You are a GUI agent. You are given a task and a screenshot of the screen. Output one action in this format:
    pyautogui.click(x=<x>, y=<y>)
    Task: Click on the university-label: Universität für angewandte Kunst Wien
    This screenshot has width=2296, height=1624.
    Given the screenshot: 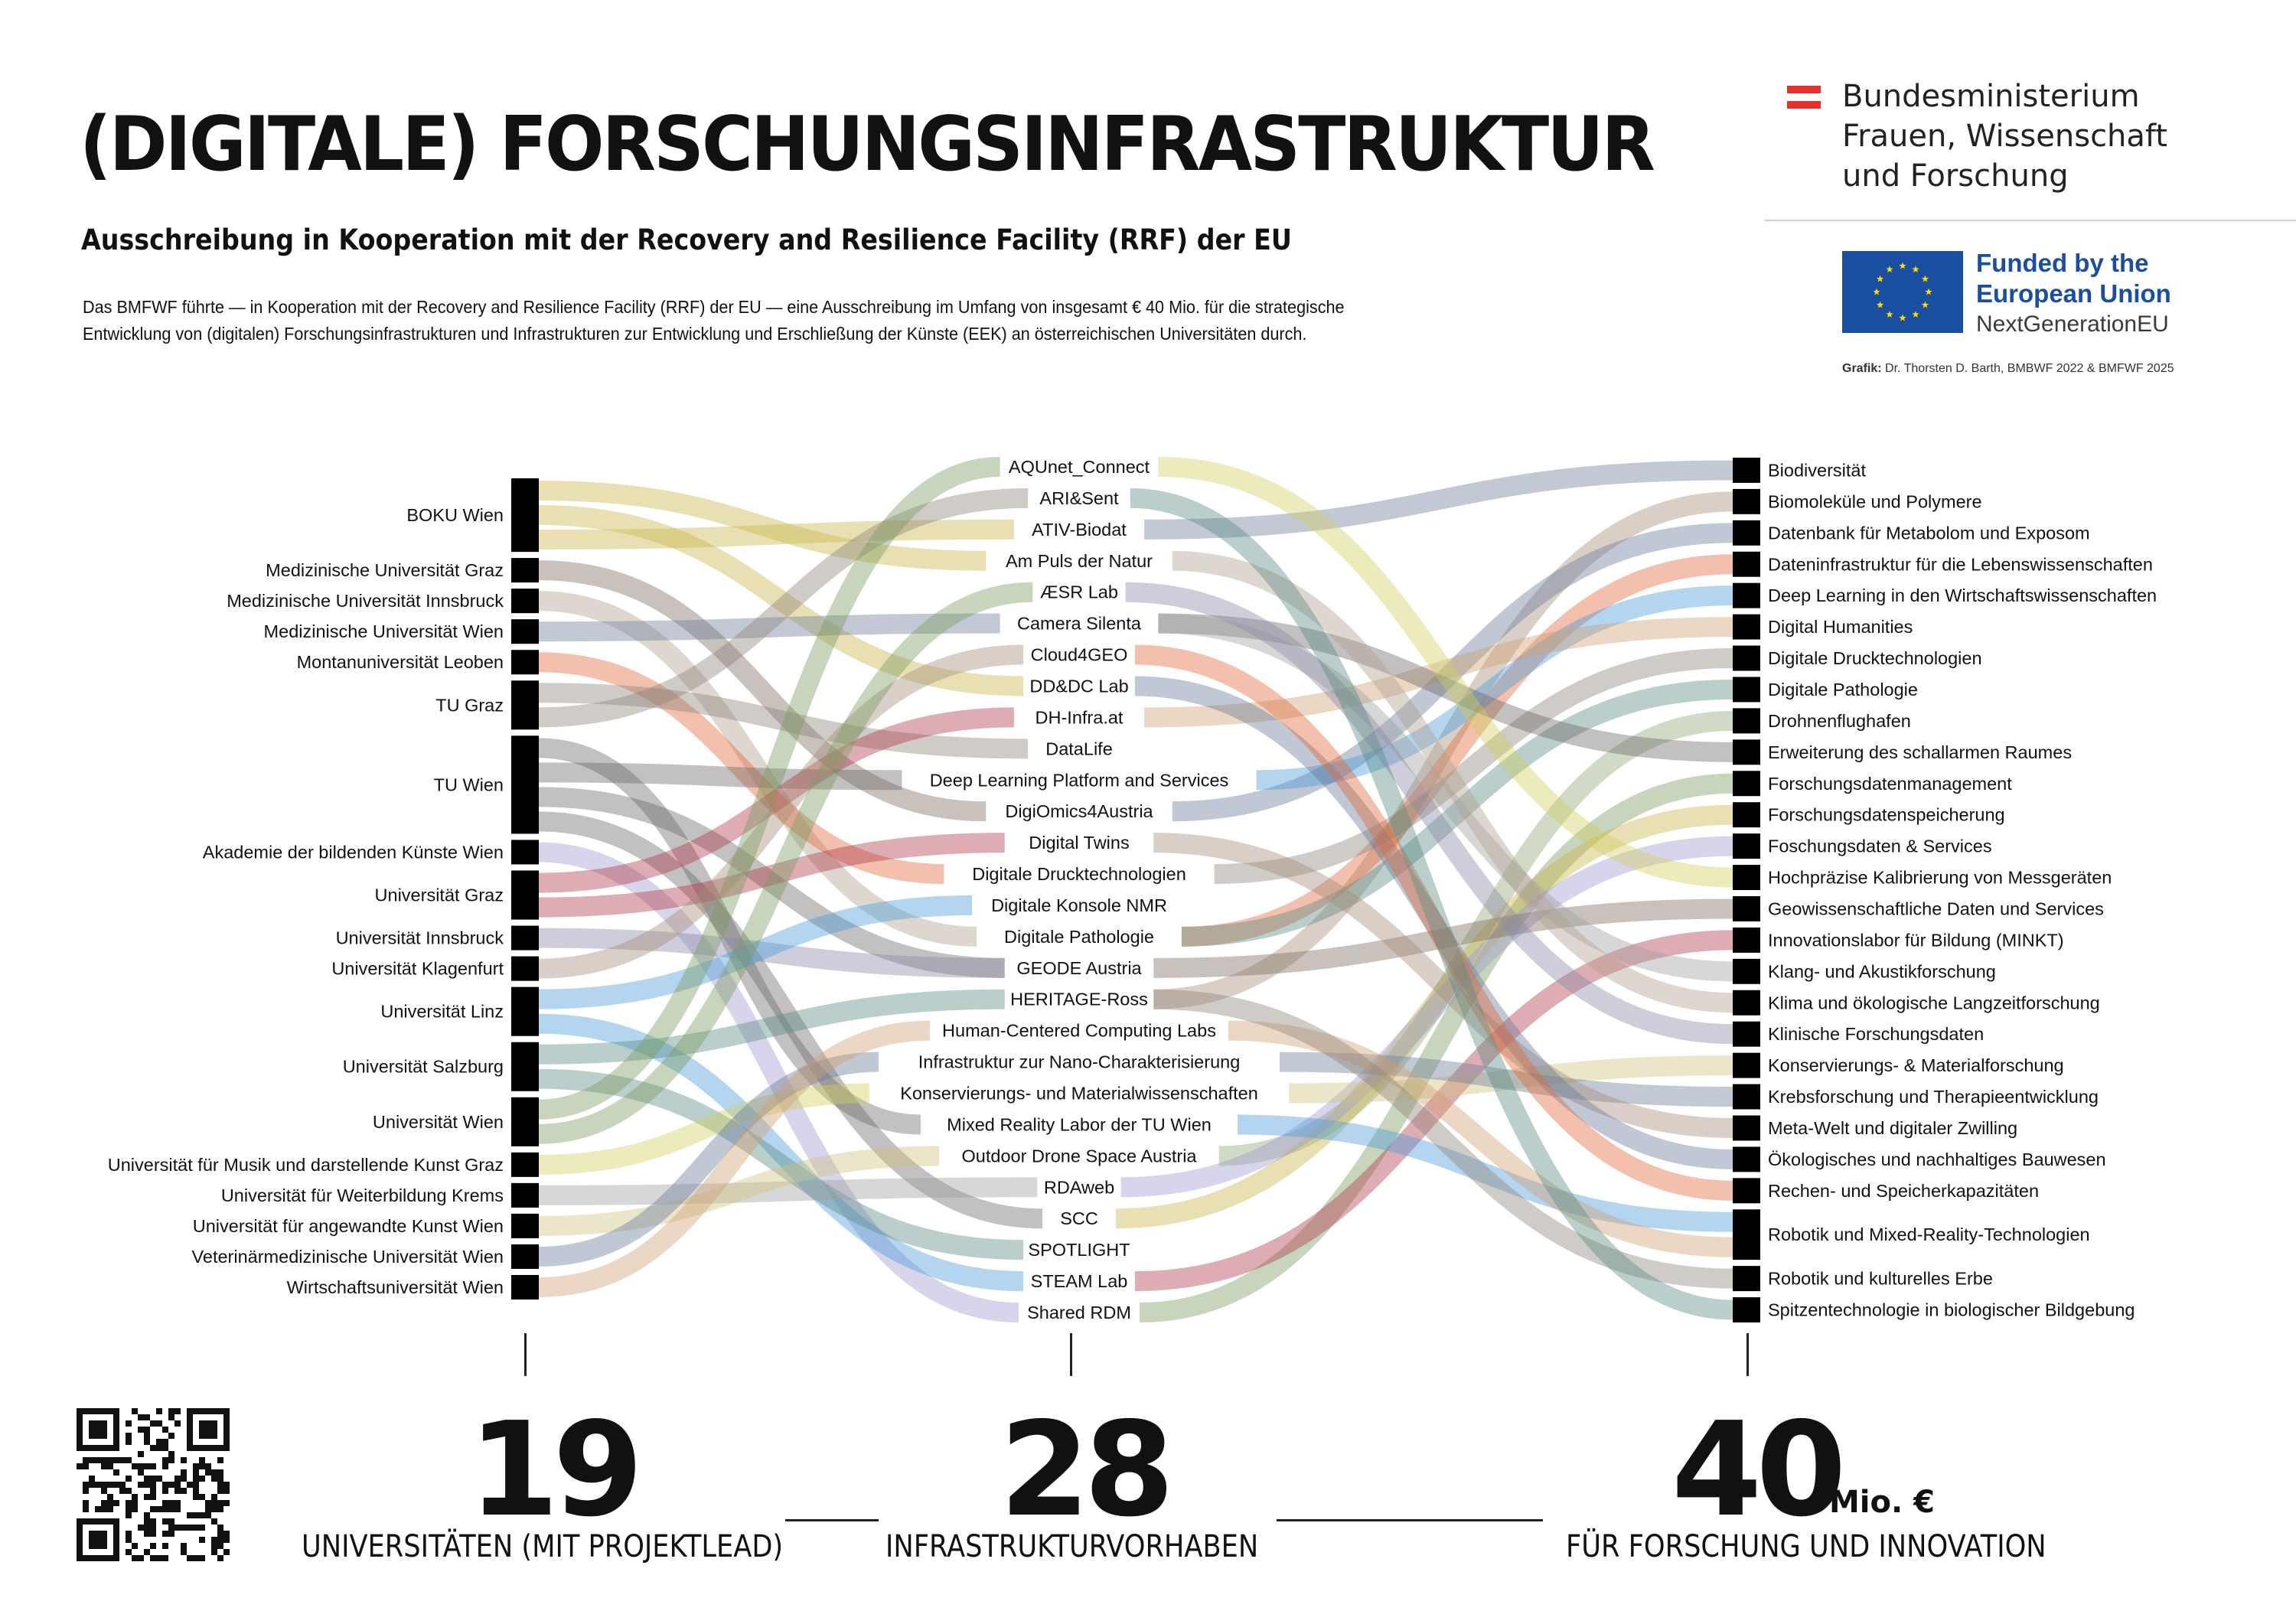 What is the action you would take?
    pyautogui.click(x=348, y=1226)
    